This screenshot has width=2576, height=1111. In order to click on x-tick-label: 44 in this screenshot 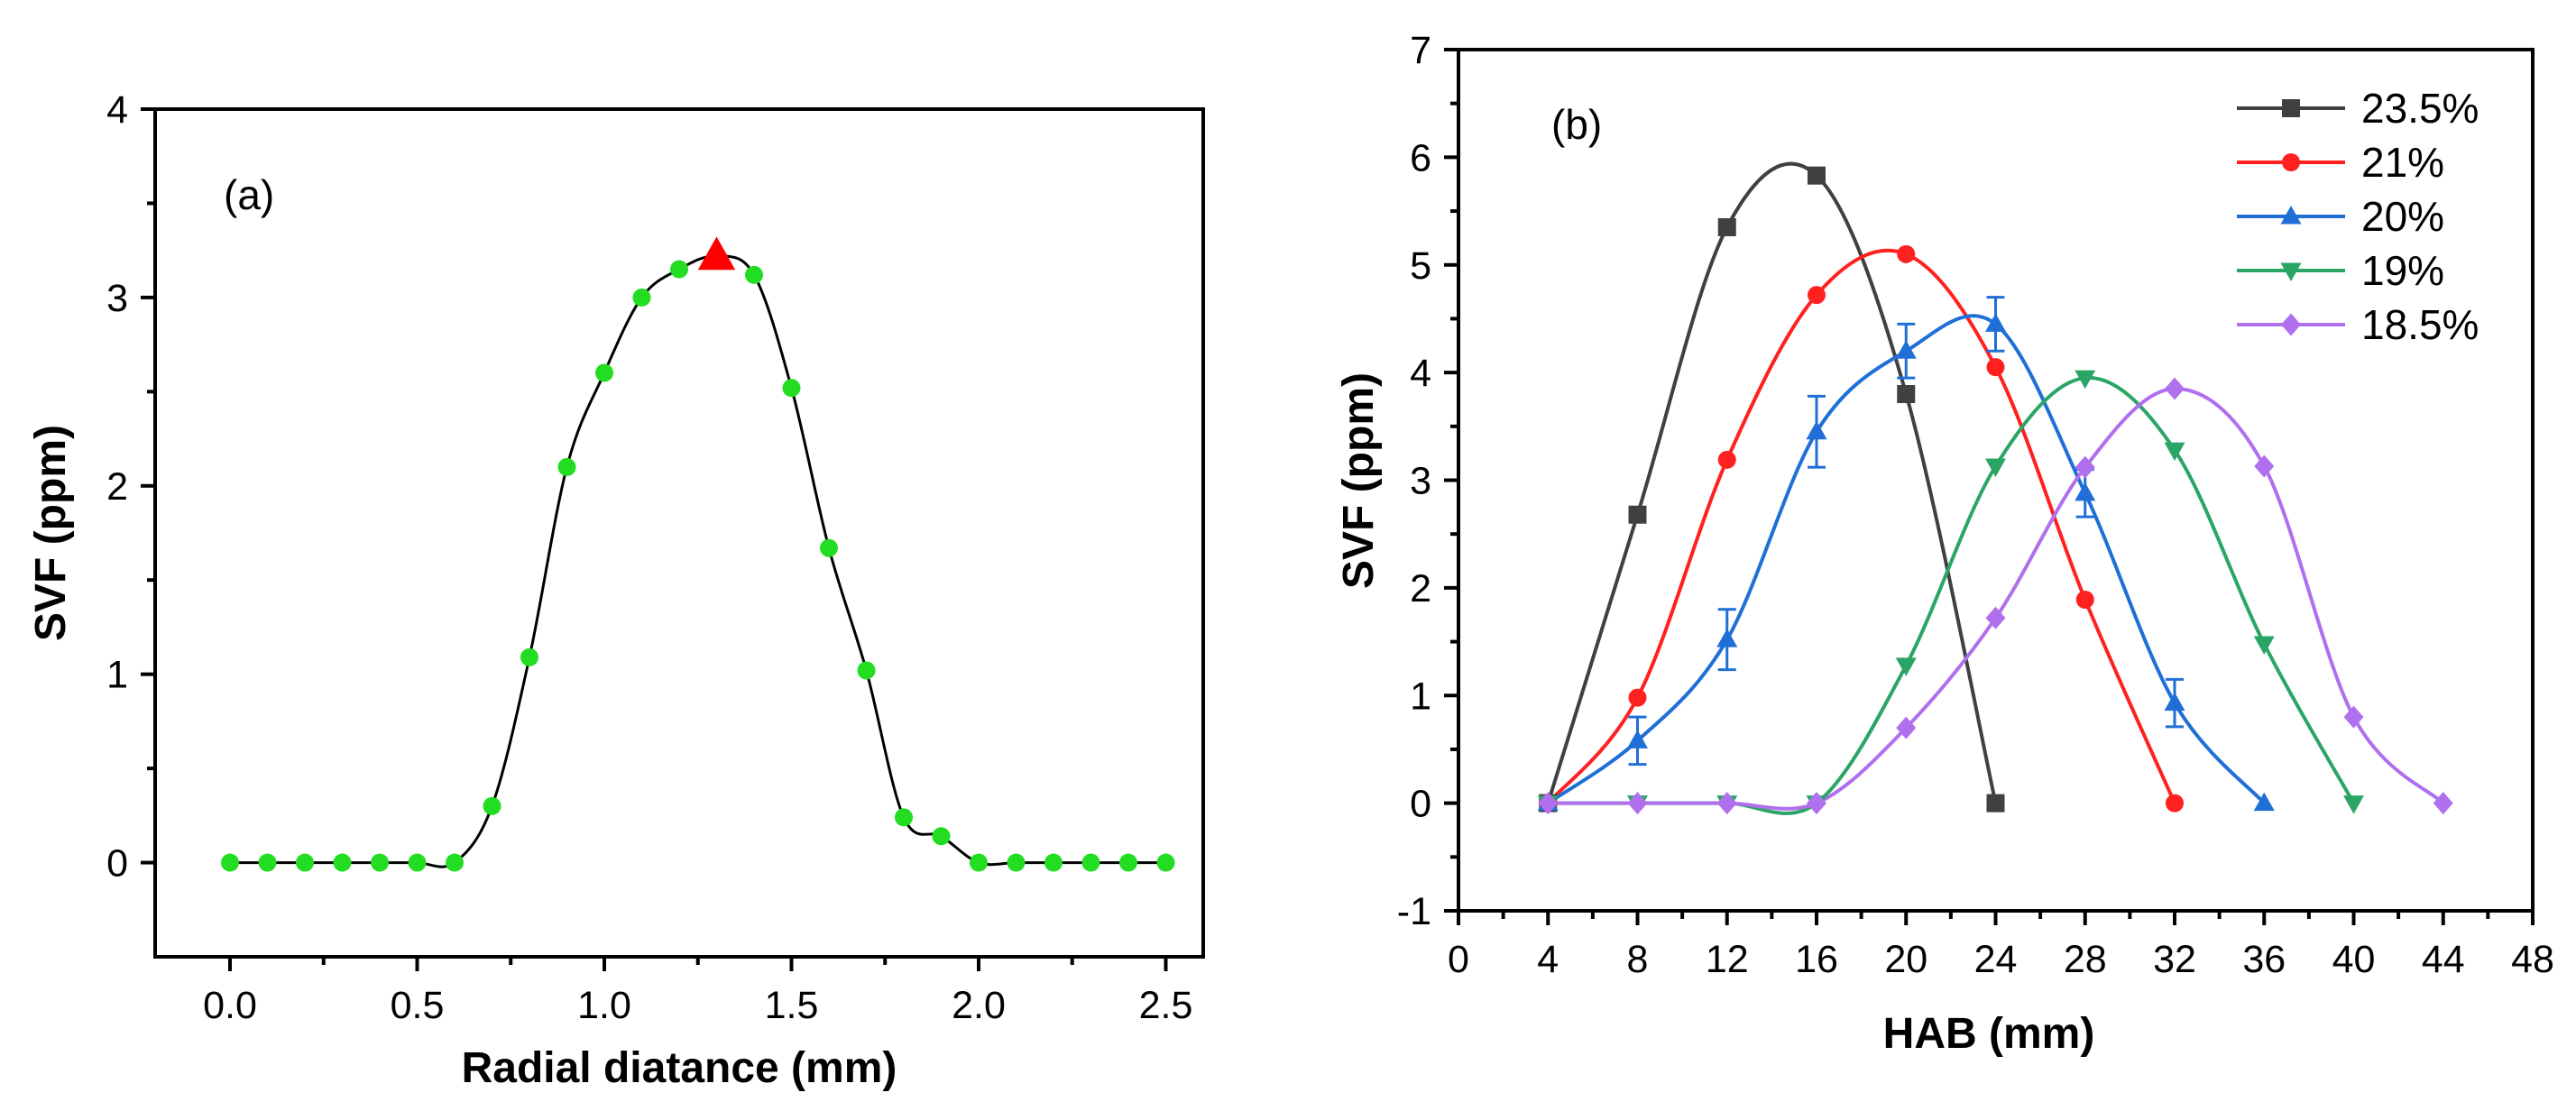, I will do `click(2443, 959)`.